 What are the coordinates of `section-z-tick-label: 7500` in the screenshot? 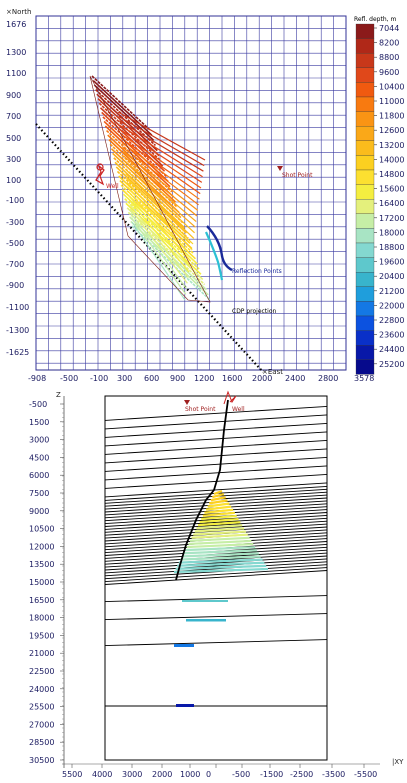 It's located at (39, 493).